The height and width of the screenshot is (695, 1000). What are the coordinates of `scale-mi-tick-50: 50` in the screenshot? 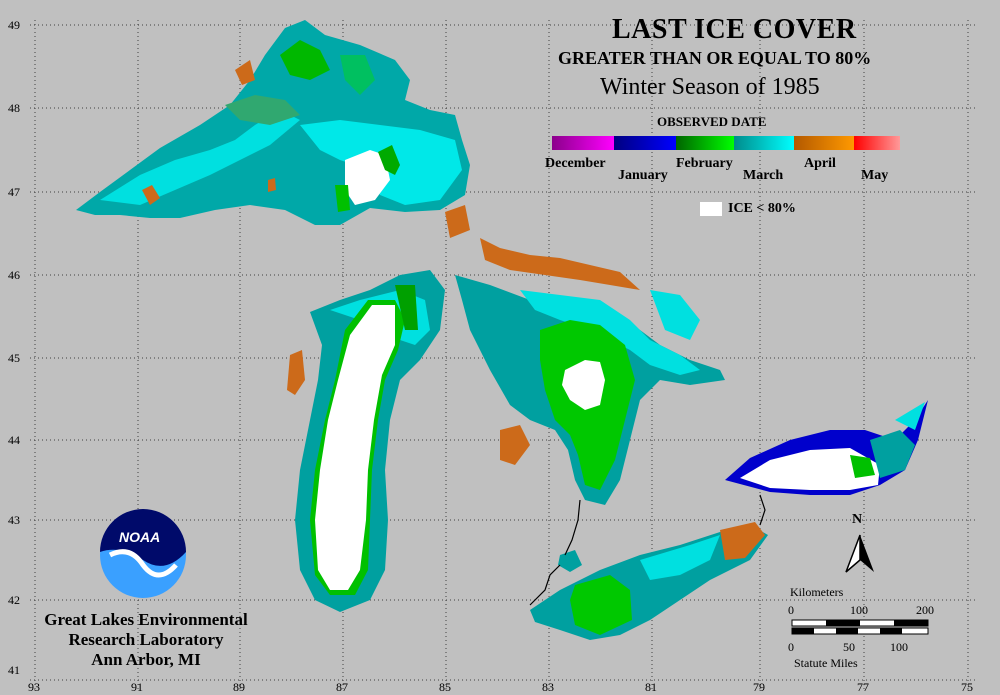 It's located at (849, 647).